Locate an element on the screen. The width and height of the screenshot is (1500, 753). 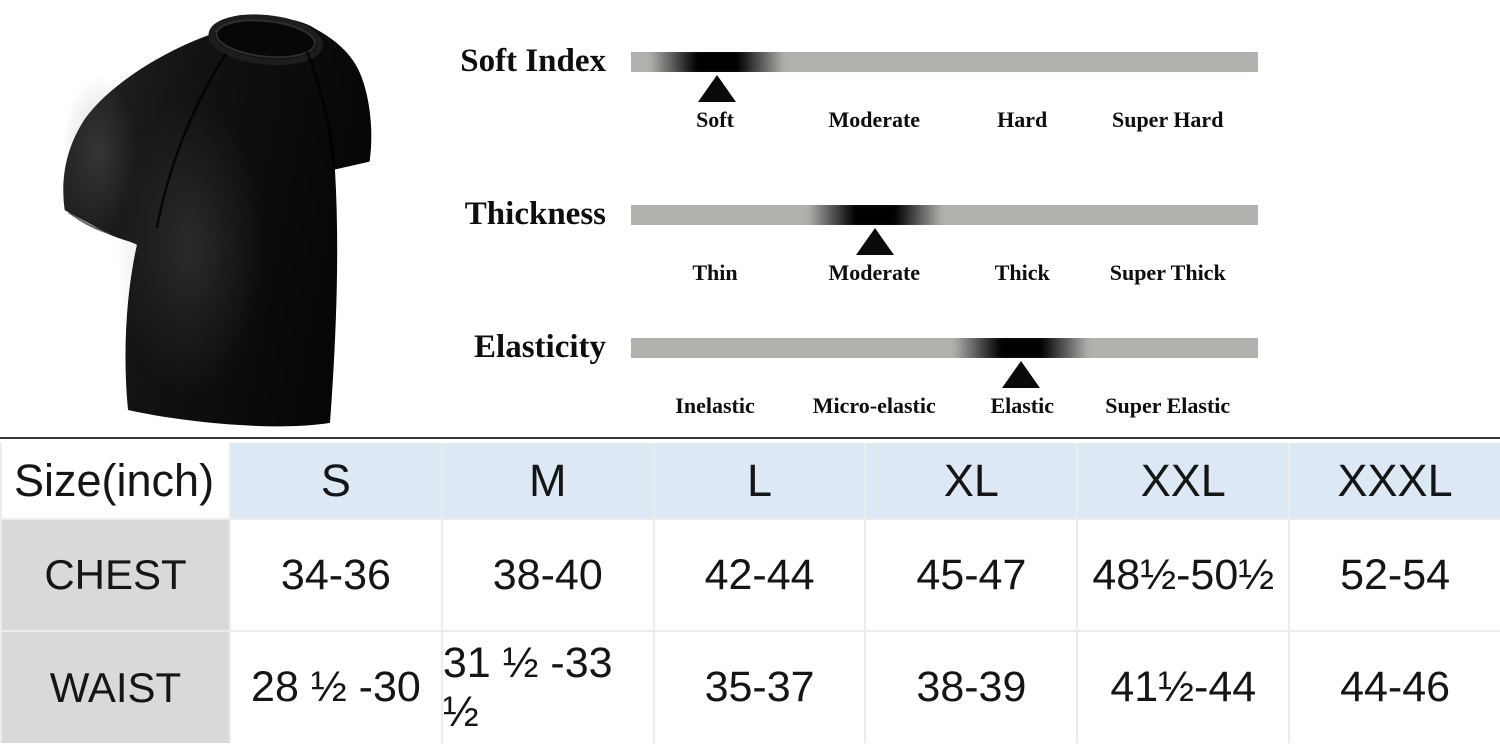
chest-value-m: 38-40 is located at coordinates (547, 575).